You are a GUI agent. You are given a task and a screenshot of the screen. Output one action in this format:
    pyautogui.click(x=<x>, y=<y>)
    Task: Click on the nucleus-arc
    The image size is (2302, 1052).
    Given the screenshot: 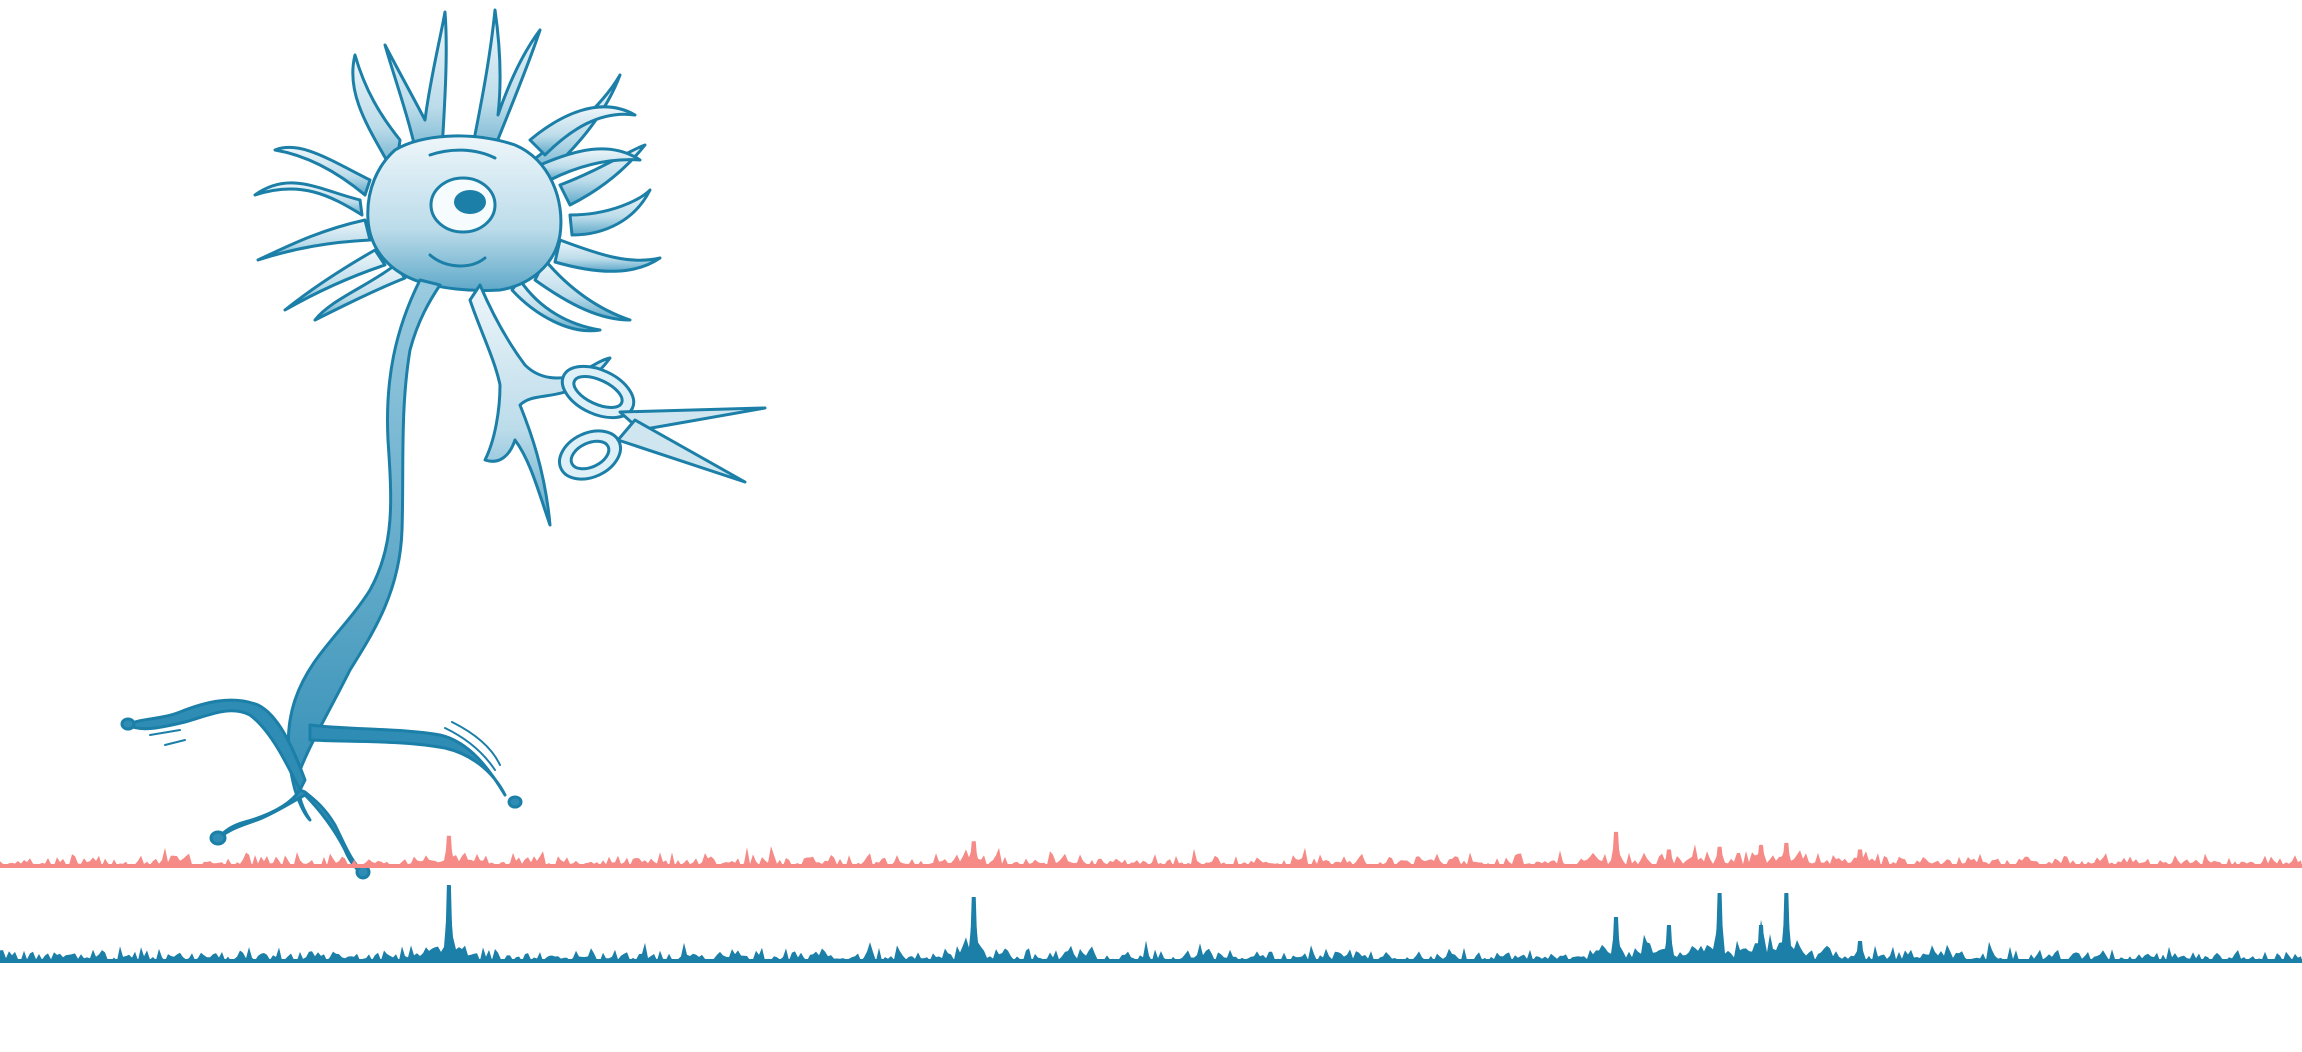 What is the action you would take?
    pyautogui.click(x=462, y=154)
    